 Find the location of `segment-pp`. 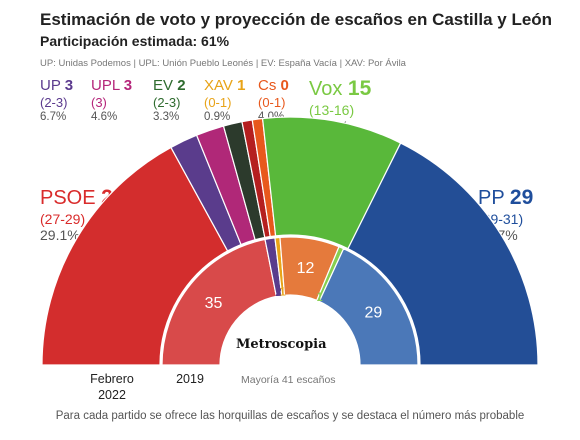

segment-pp is located at coordinates (368, 306).